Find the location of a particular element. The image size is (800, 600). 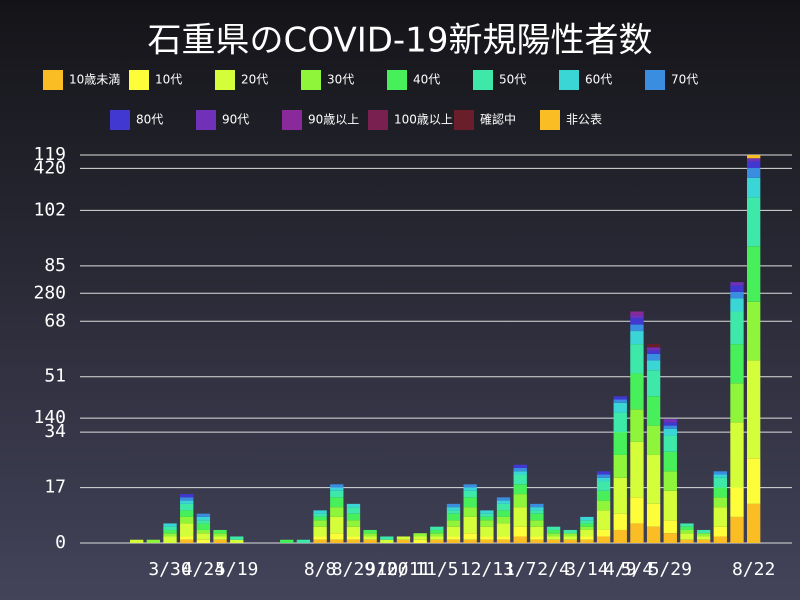

legend-label: 50代 is located at coordinates (512, 80).